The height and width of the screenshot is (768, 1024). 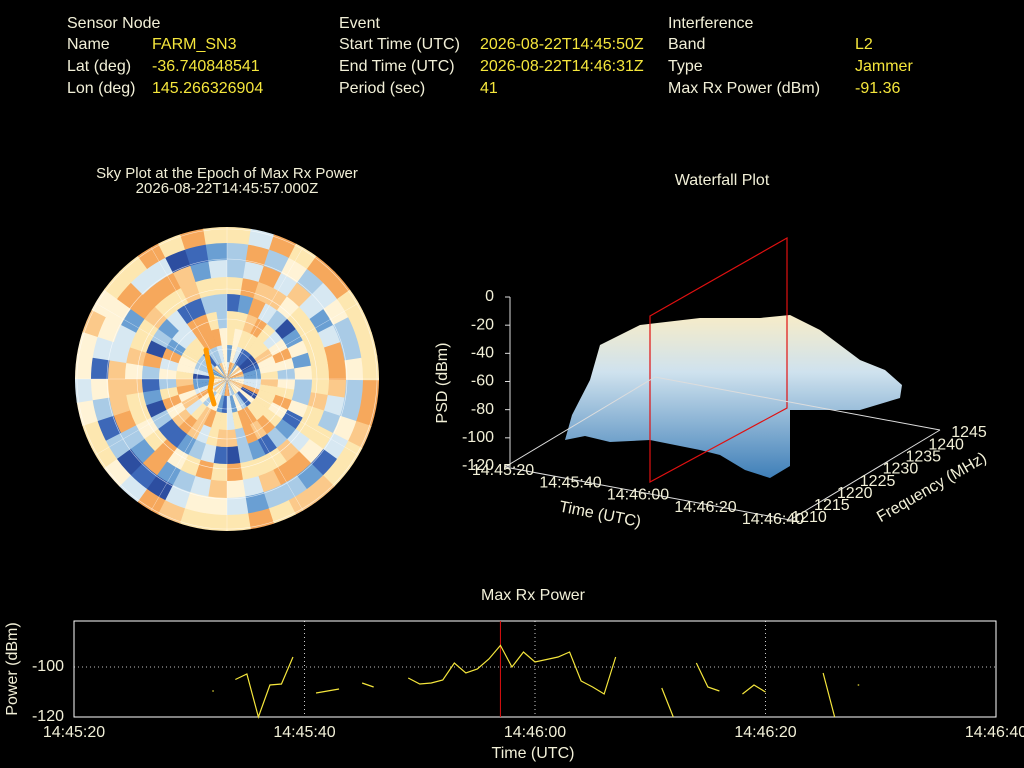 What do you see at coordinates (482, 324) in the screenshot?
I see `z-tick-label: -20` at bounding box center [482, 324].